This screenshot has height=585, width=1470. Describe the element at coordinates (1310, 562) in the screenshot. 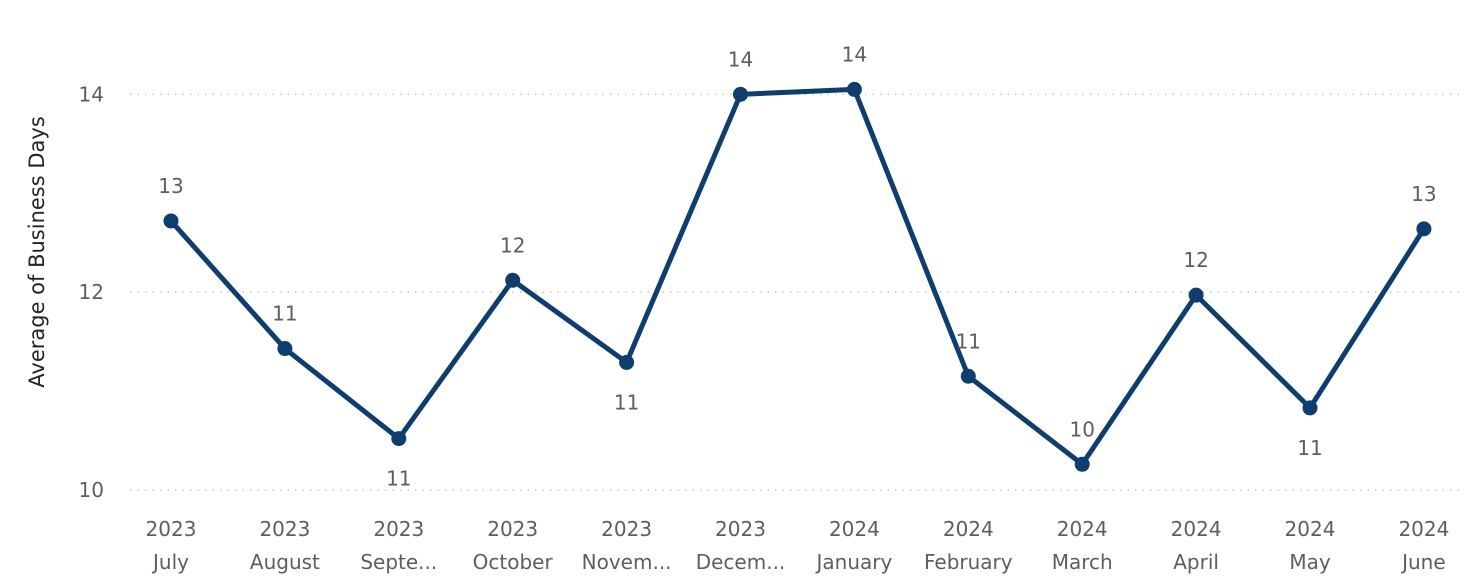

I see `x-tick-month: May` at that location.